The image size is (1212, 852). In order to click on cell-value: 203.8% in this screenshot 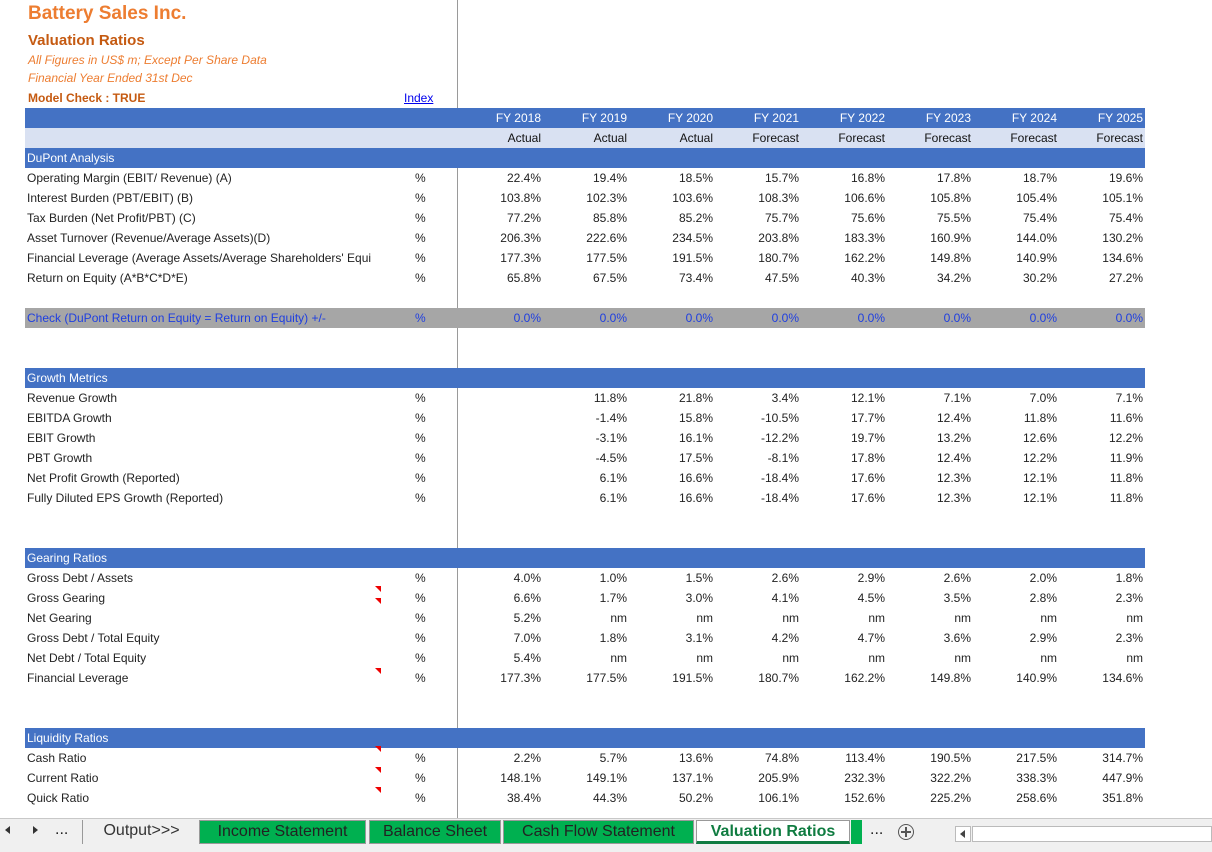, I will do `click(778, 238)`.